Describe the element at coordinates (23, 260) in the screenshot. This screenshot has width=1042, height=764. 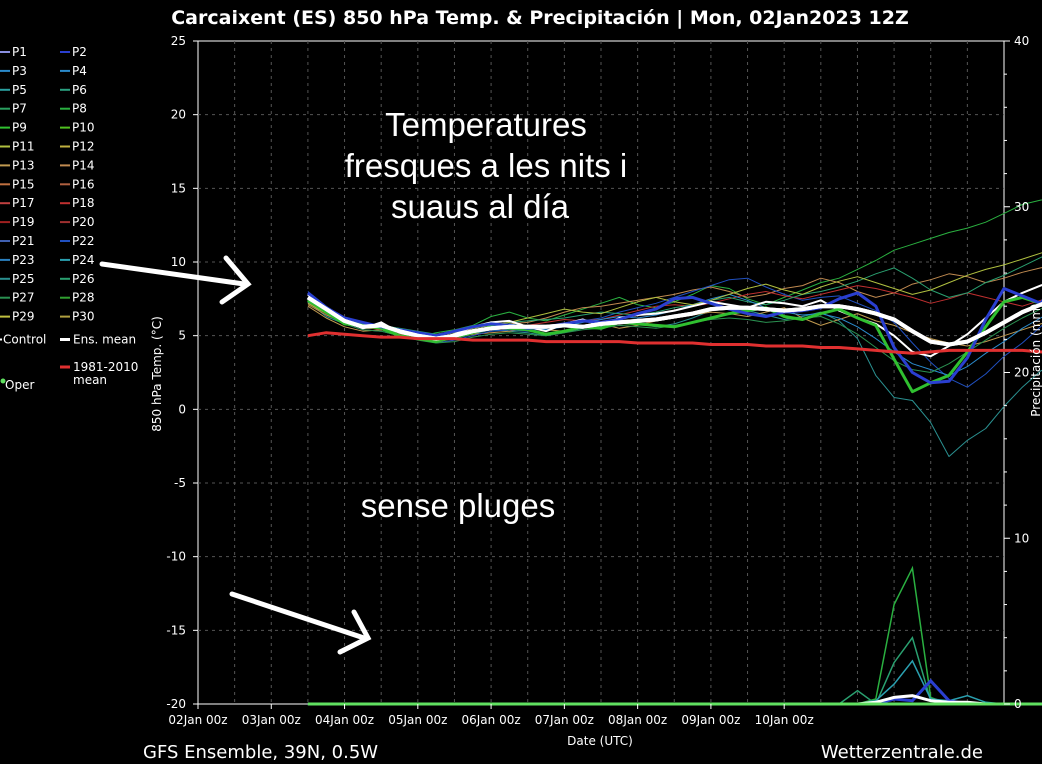
I see `legend-label: P23` at that location.